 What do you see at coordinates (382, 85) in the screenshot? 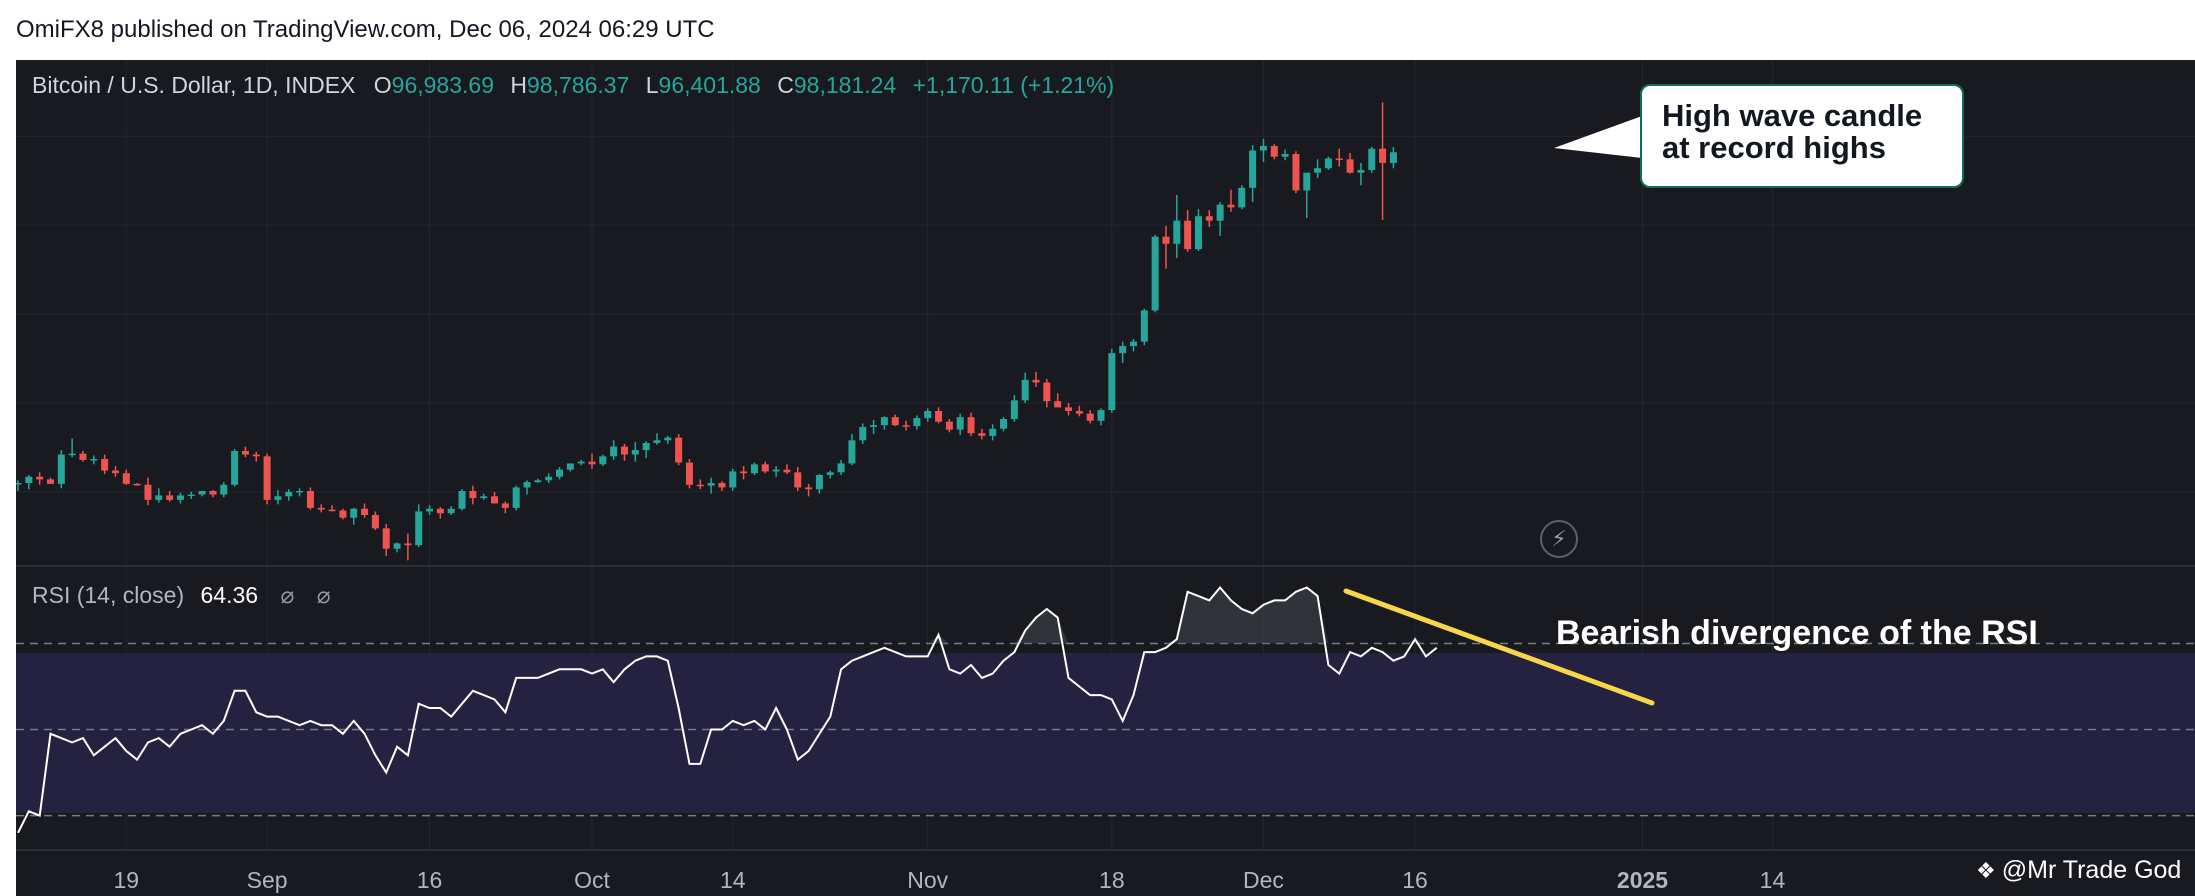
I see `open-label: O` at bounding box center [382, 85].